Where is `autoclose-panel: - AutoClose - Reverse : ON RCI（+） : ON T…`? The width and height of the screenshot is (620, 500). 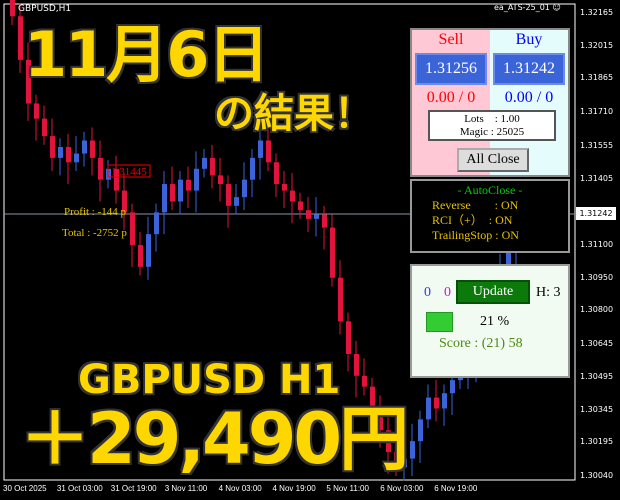
autoclose-panel: - AutoClose - Reverse : ON RCI（+） : ON T… is located at coordinates (490, 216).